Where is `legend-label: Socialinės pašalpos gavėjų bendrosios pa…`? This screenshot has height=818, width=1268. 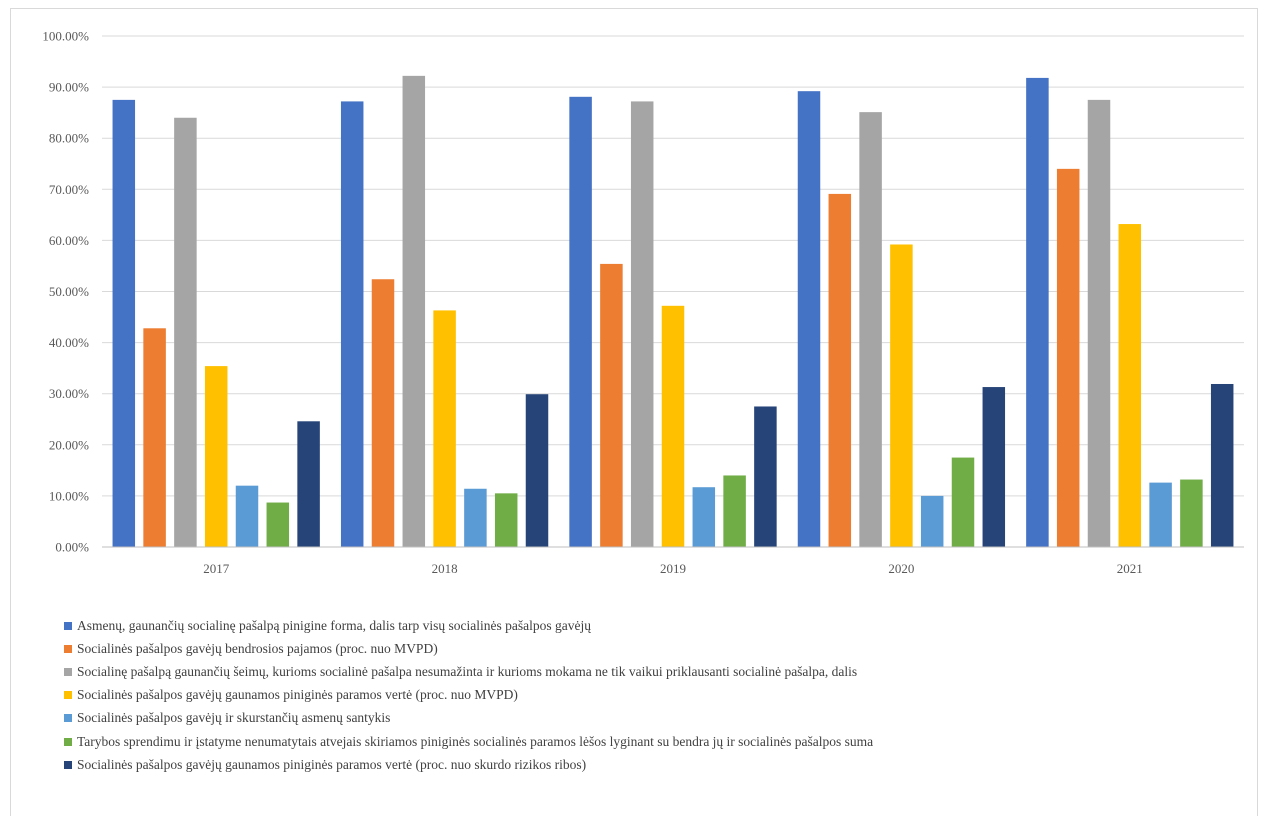 legend-label: Socialinės pašalpos gavėjų bendrosios pa… is located at coordinates (257, 648).